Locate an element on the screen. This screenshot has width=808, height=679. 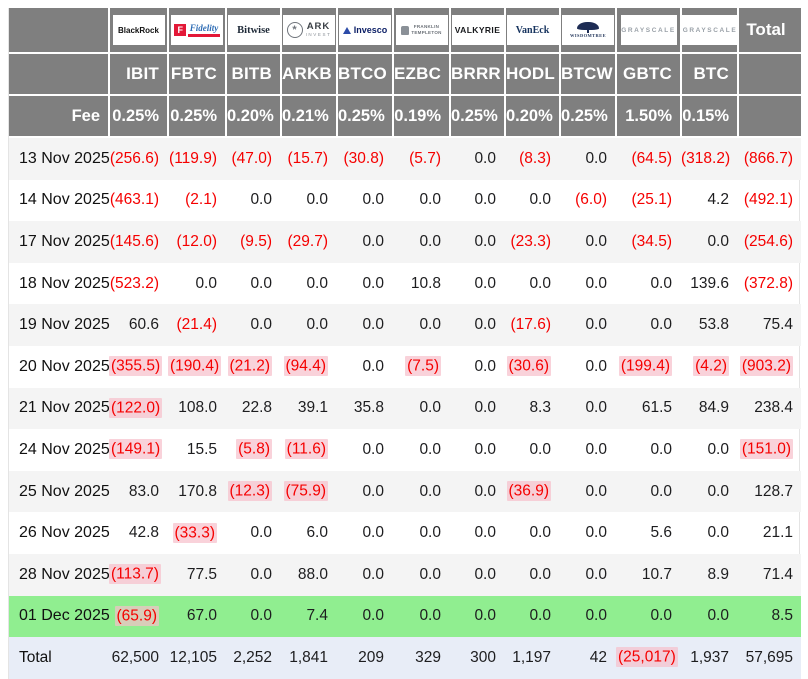
total-cell-BRRR: 300 is located at coordinates (483, 657).